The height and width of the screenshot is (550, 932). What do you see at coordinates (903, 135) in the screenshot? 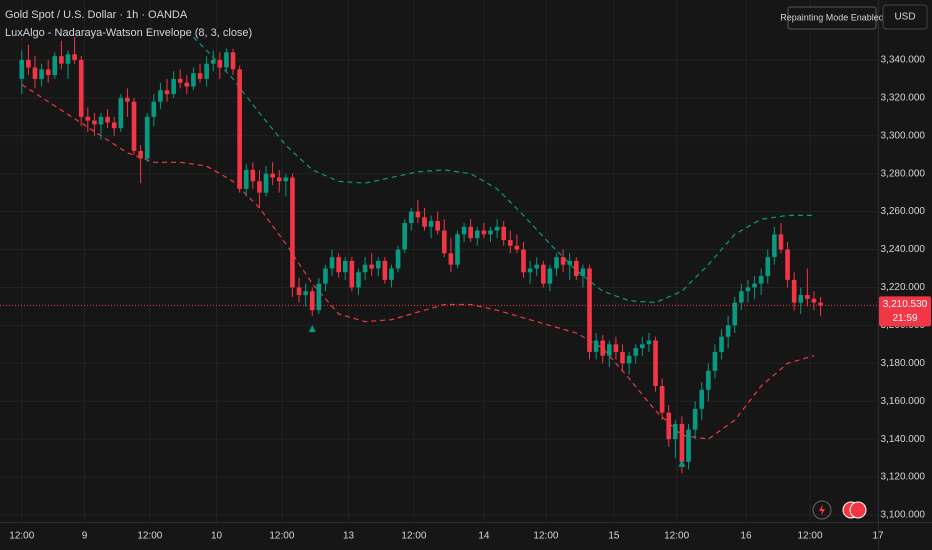
I see `y-tick-label: 3,300.000` at bounding box center [903, 135].